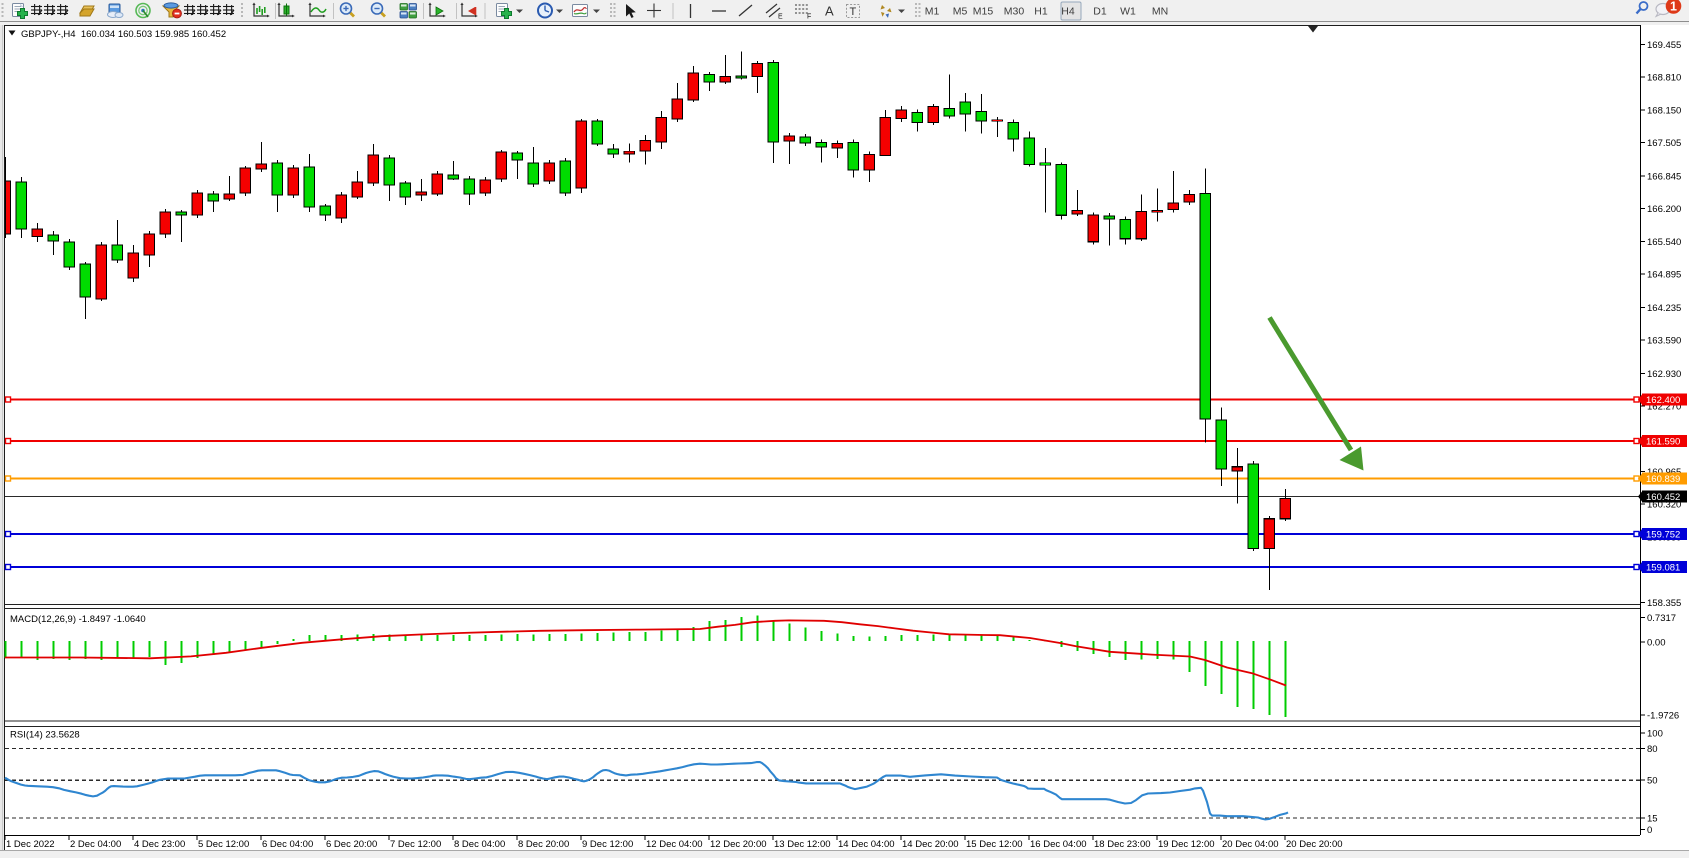 The height and width of the screenshot is (858, 1689). I want to click on svg-text: M5, so click(960, 12).